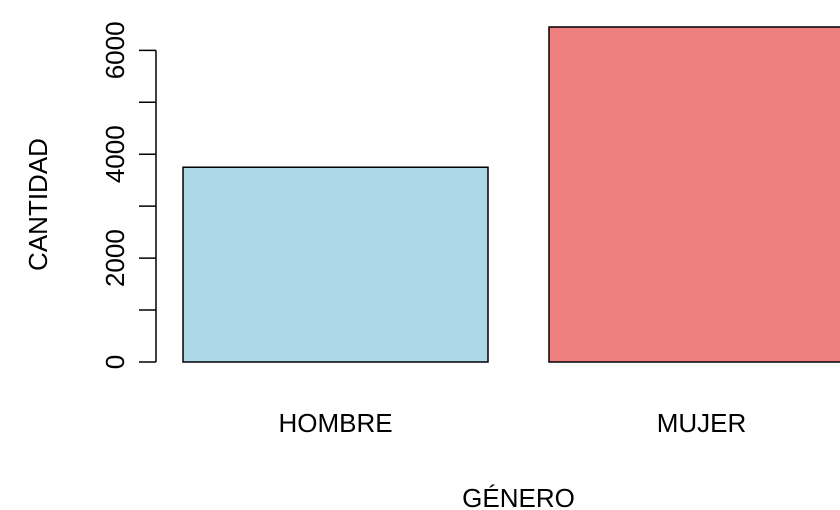  Describe the element at coordinates (115, 362) in the screenshot. I see `y-tick-label: 0` at that location.